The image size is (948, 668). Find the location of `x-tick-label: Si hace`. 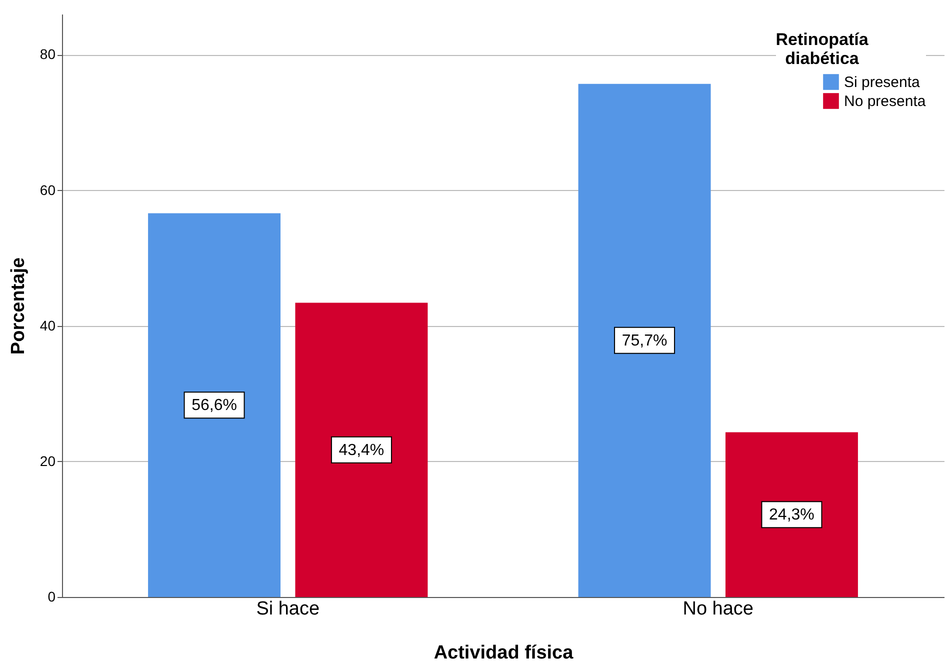

x-tick-label: Si hace is located at coordinates (288, 609).